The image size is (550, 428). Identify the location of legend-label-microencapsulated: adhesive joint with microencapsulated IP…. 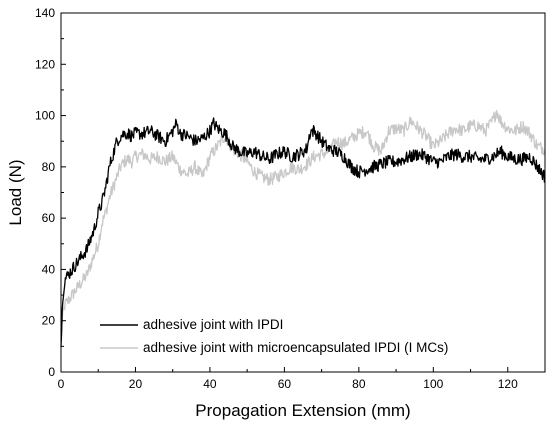
(295, 347).